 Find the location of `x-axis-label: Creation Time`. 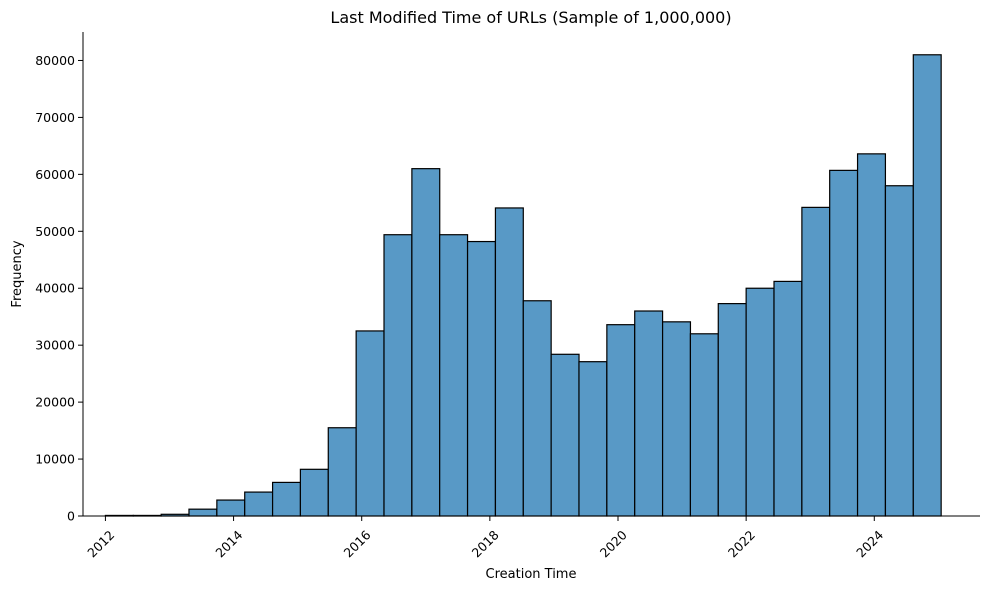

x-axis-label: Creation Time is located at coordinates (531, 574).